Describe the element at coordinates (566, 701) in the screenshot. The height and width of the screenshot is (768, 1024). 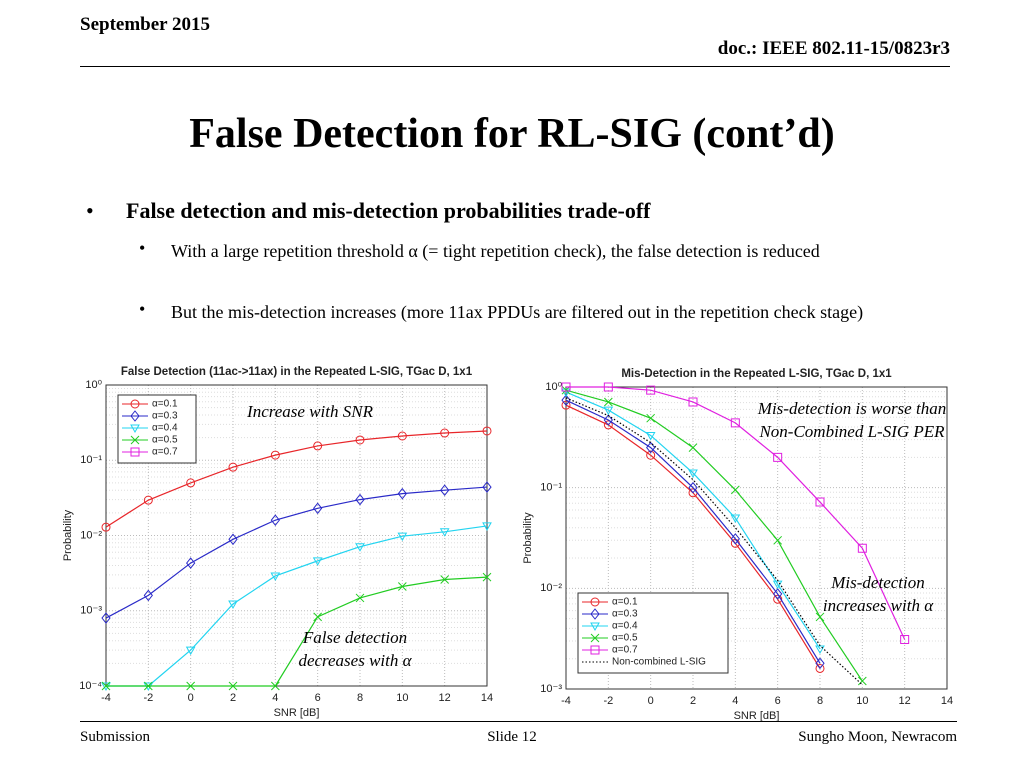
I see `x-tick-label: -4` at that location.